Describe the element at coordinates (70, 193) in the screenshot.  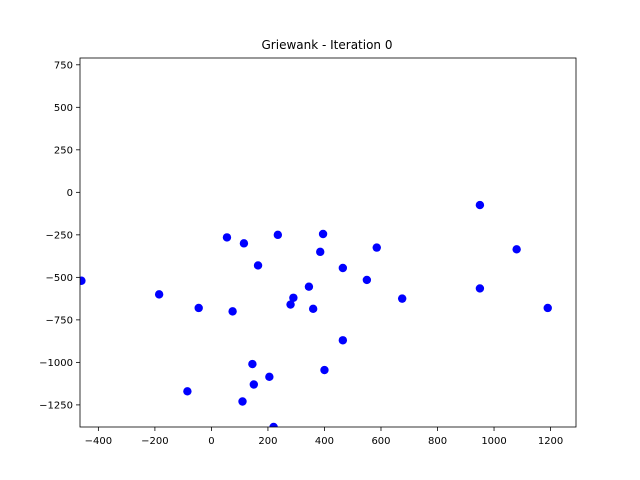
I see `y-tick-label: 0` at that location.